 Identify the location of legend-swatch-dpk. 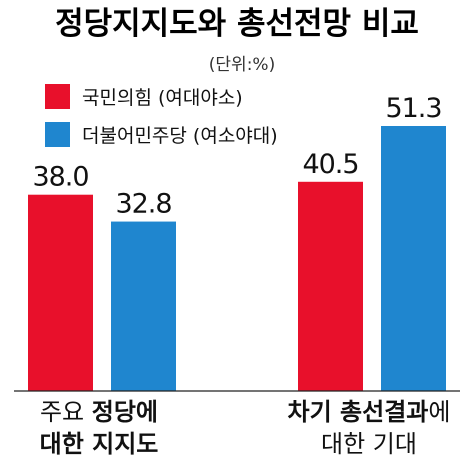
(57, 134).